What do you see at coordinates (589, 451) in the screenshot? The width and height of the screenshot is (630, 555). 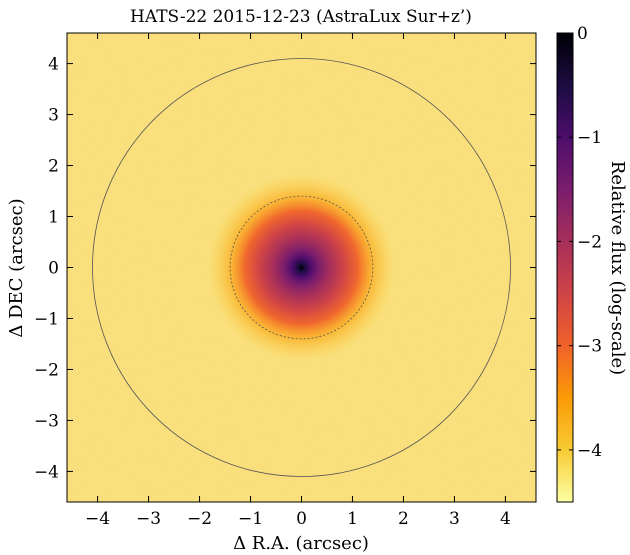 I see `colorbar-tick-label: −4` at bounding box center [589, 451].